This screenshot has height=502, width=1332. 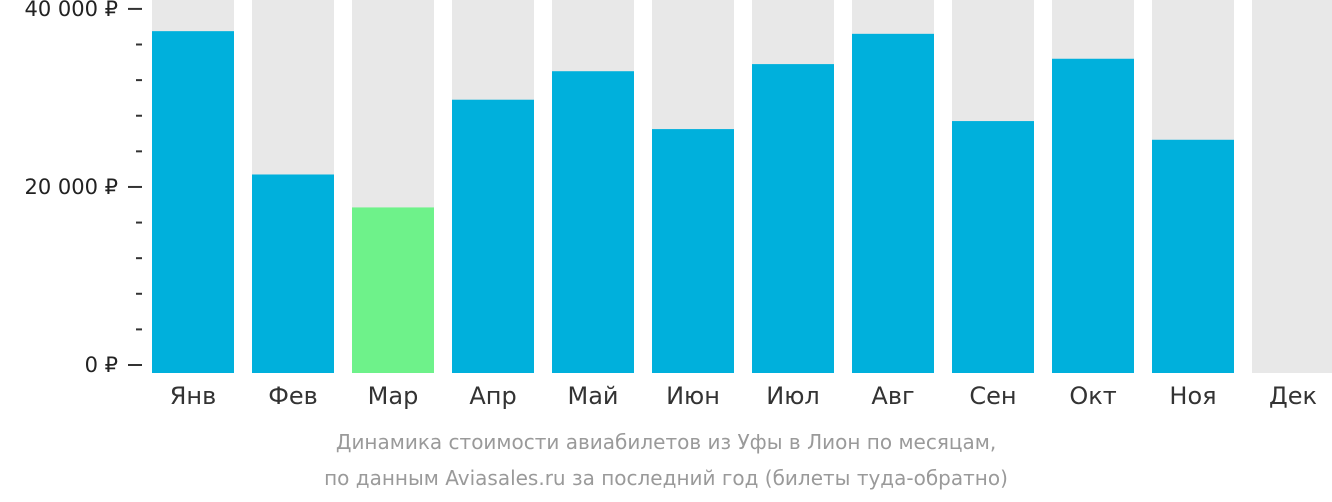 I want to click on x-tick-label: Сен, so click(x=992, y=396).